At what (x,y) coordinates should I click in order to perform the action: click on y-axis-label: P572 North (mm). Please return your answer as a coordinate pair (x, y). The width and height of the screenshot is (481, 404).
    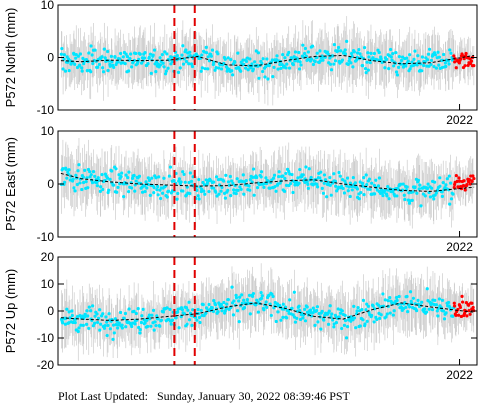
    Looking at the image, I should click on (10, 58).